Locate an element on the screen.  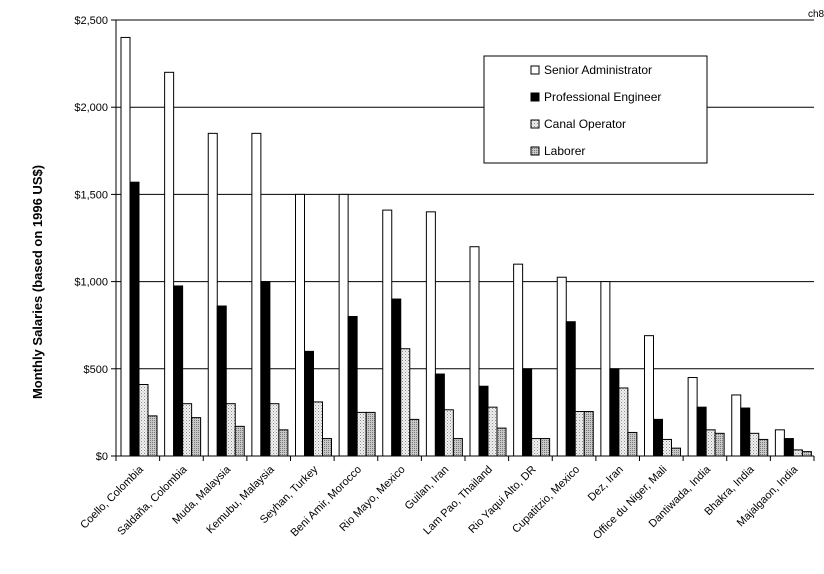
corner-label: ch8 is located at coordinates (816, 14).